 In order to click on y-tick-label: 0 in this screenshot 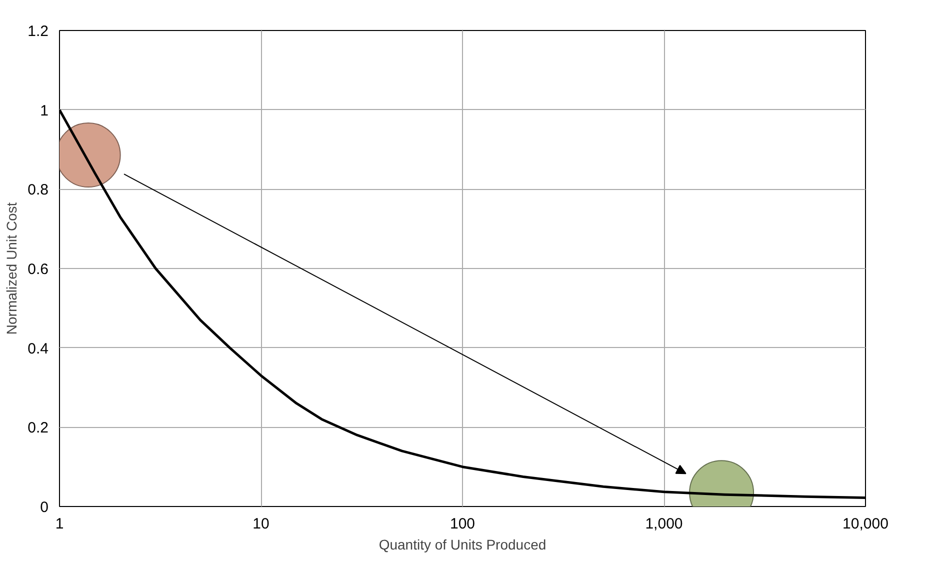, I will do `click(44, 507)`.